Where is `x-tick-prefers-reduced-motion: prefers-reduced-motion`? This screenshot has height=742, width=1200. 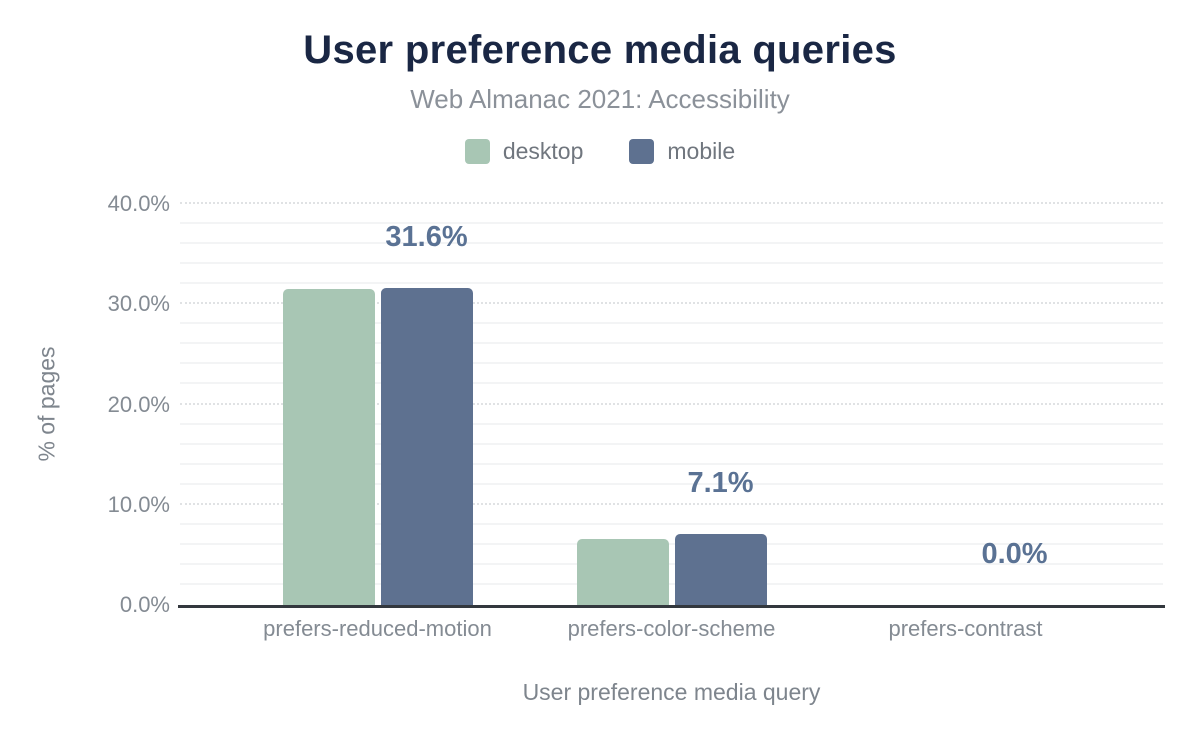
x-tick-prefers-reduced-motion: prefers-reduced-motion is located at coordinates (377, 628).